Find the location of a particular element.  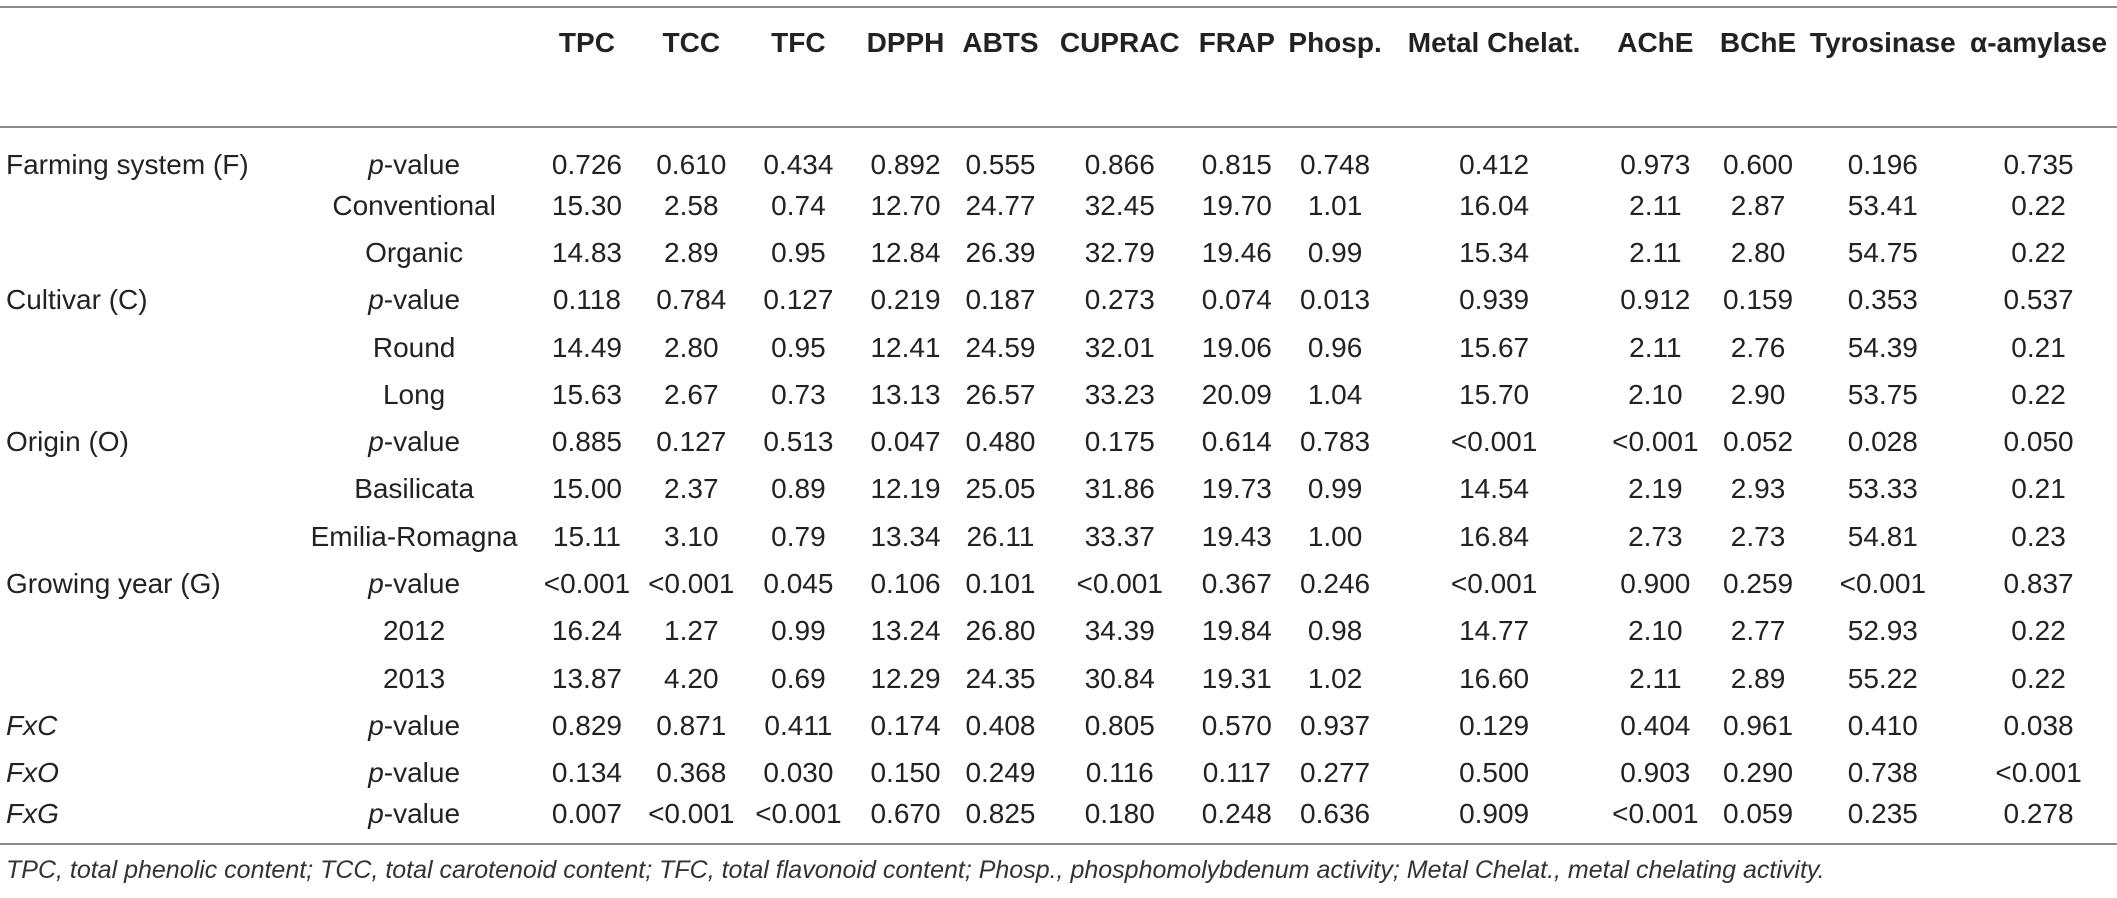

table-cell: 19.06 is located at coordinates (1236, 347).